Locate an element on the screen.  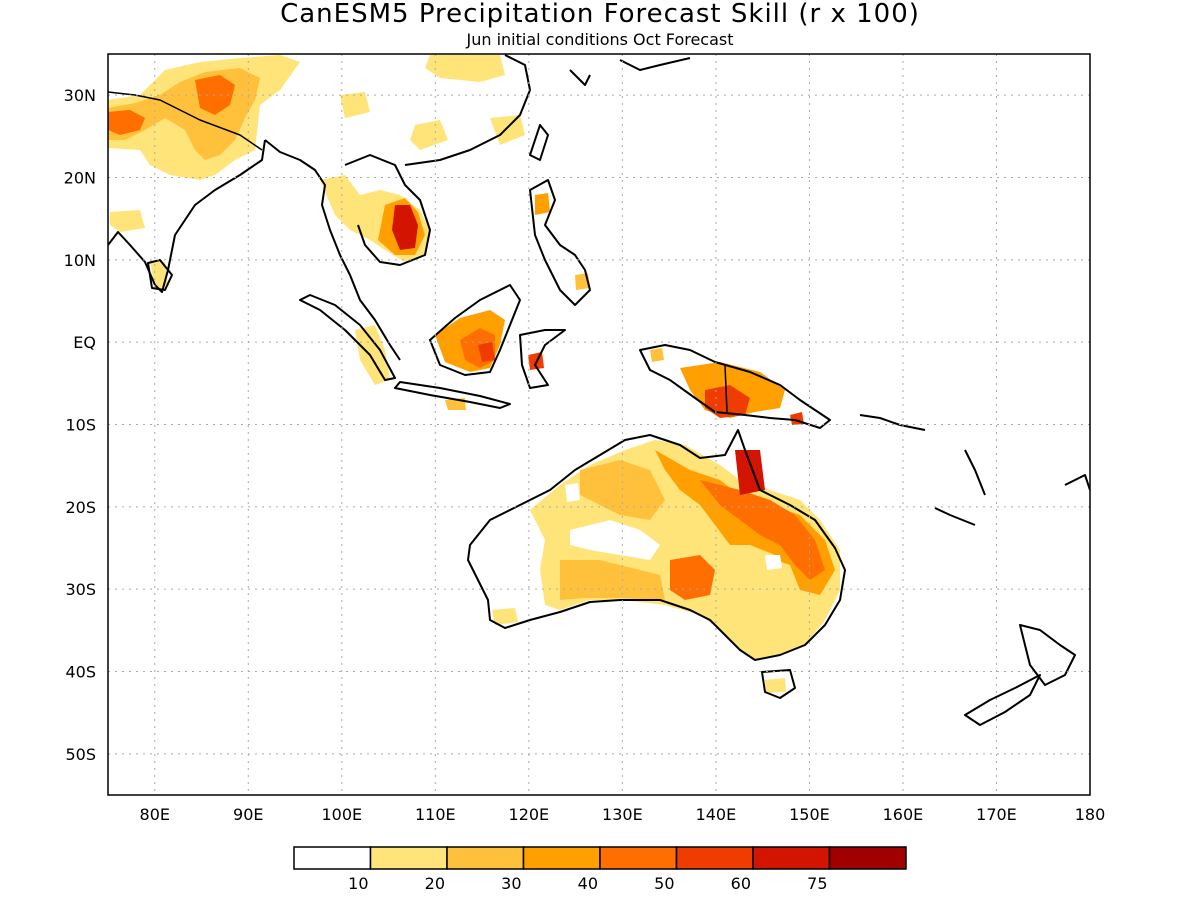
lon-label: 130E is located at coordinates (622, 814).